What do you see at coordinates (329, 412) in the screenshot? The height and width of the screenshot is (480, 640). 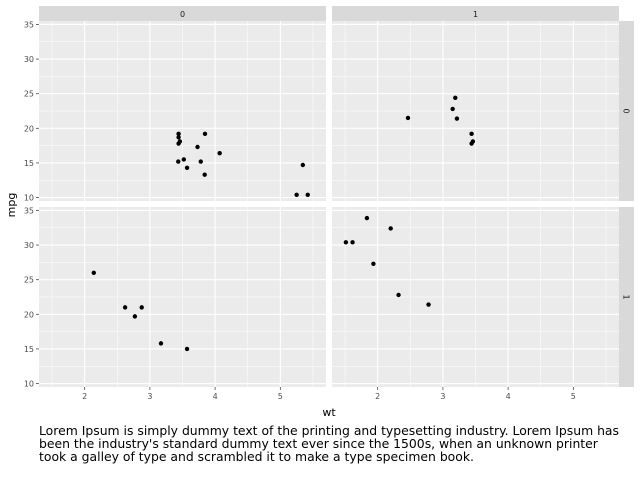 I see `x-axis-title: wt` at bounding box center [329, 412].